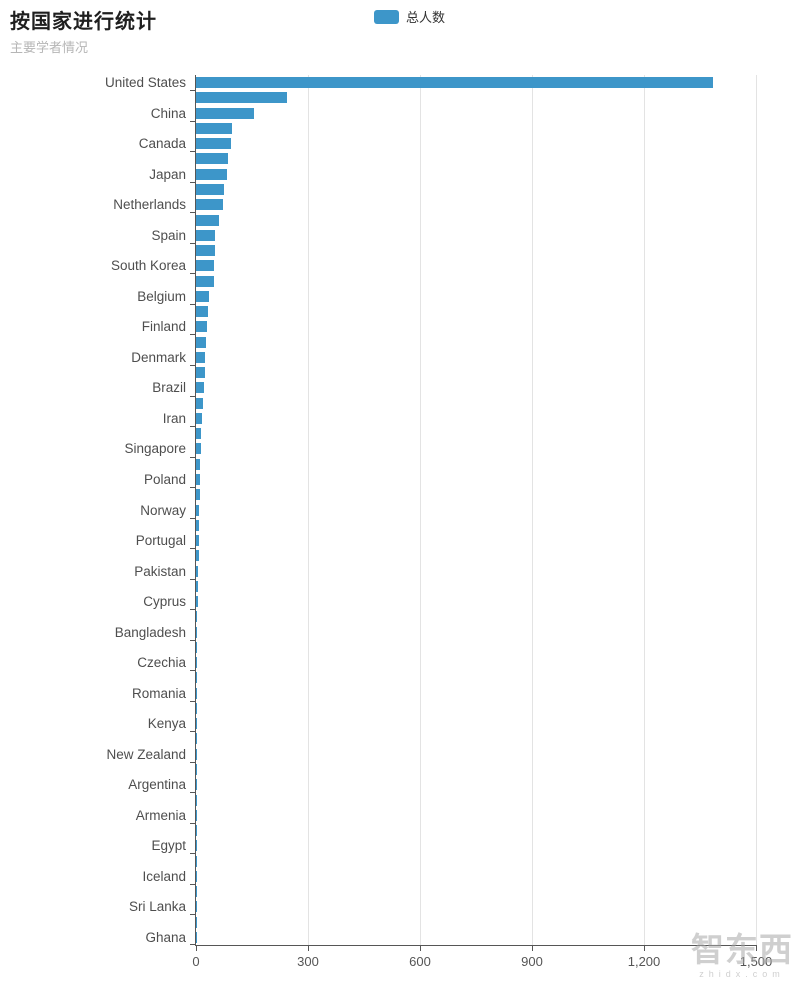 This screenshot has height=999, width=800. Describe the element at coordinates (150, 632) in the screenshot. I see `y-axis-label: Bangladesh` at that location.